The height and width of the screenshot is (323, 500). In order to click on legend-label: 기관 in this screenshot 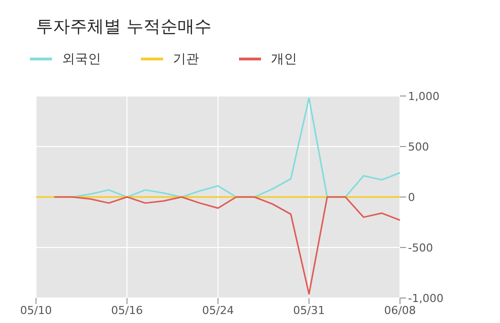, I will do `click(186, 59)`.